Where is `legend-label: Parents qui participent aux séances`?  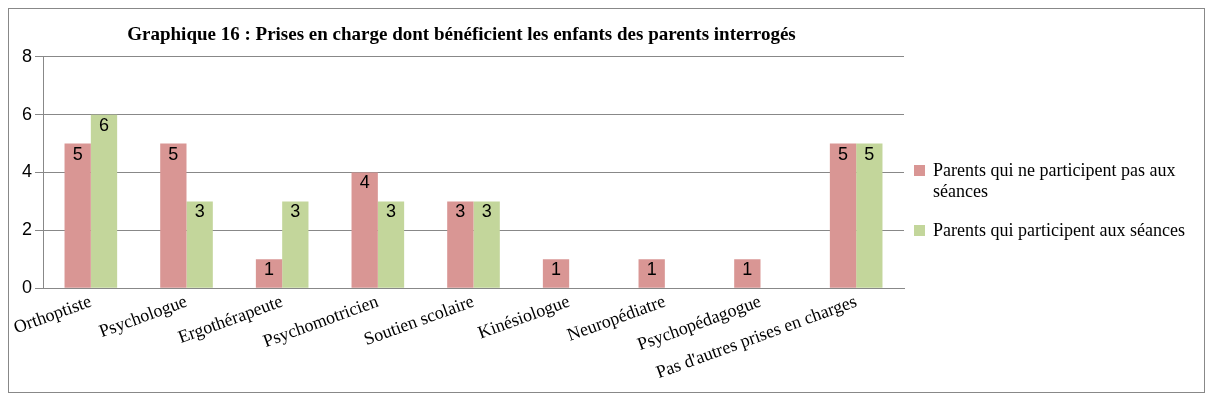 legend-label: Parents qui participent aux séances is located at coordinates (1059, 230).